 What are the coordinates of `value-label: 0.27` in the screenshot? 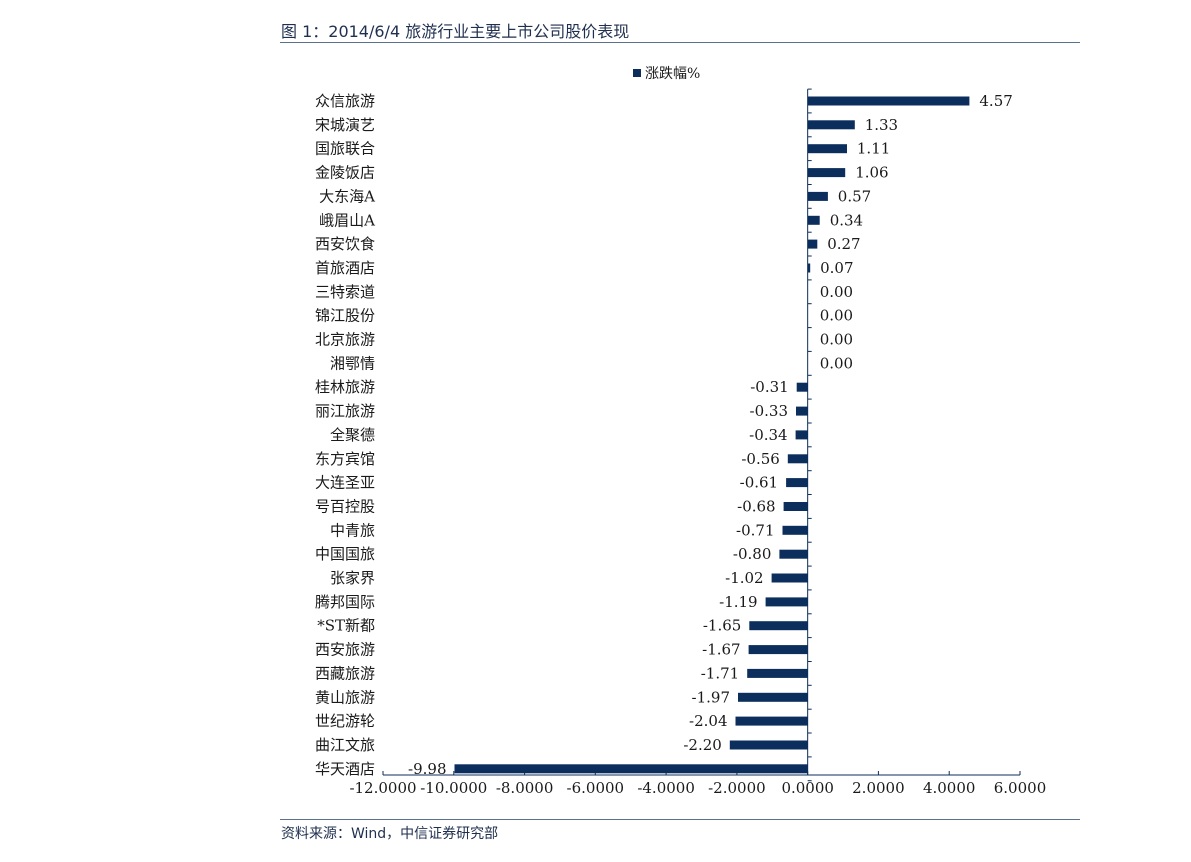 It's located at (843, 244).